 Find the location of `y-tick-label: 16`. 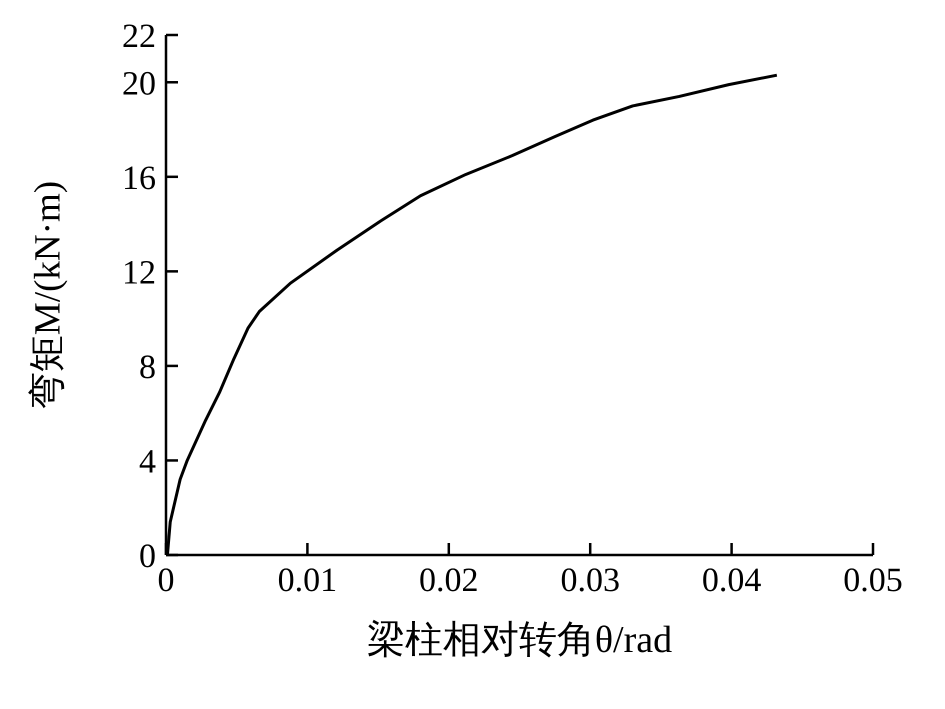

y-tick-label: 16 is located at coordinates (139, 178).